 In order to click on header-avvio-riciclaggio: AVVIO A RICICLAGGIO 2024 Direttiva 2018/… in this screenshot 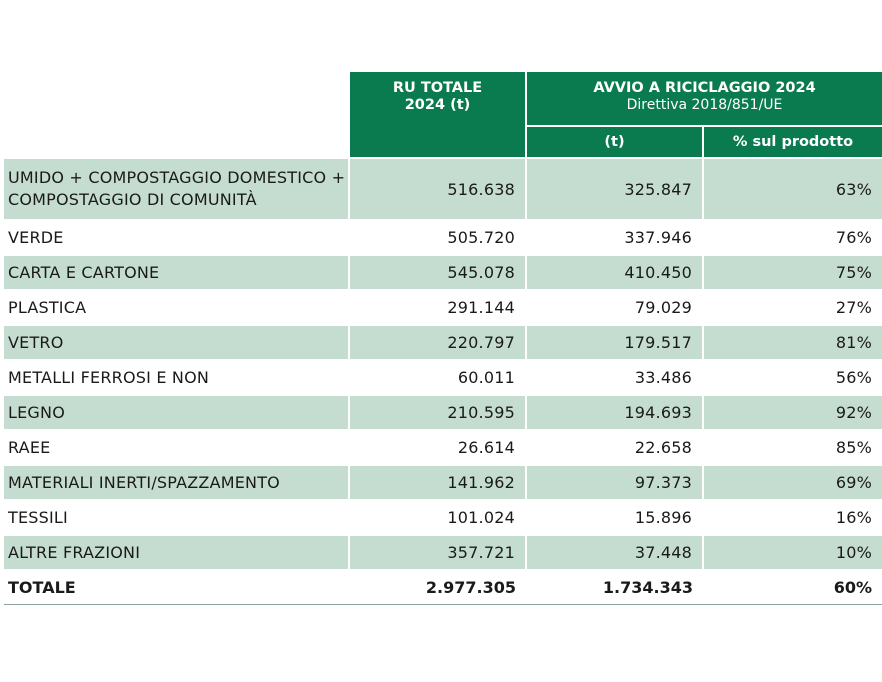, I will do `click(703, 99)`.